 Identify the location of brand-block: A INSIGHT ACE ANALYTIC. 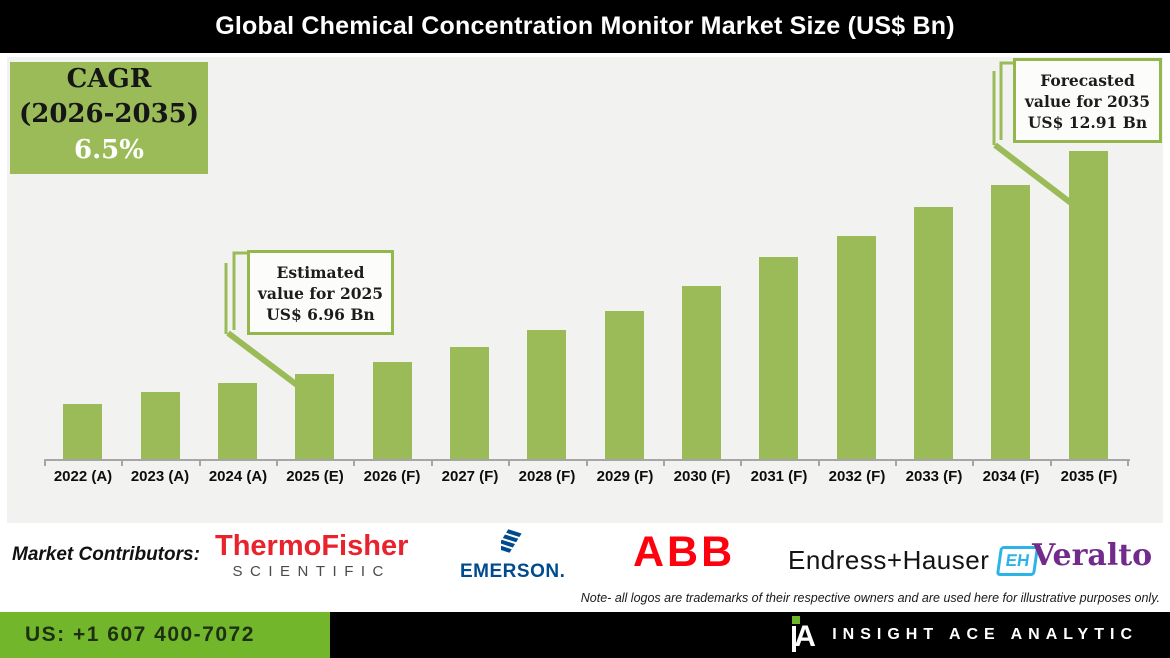
(964, 635).